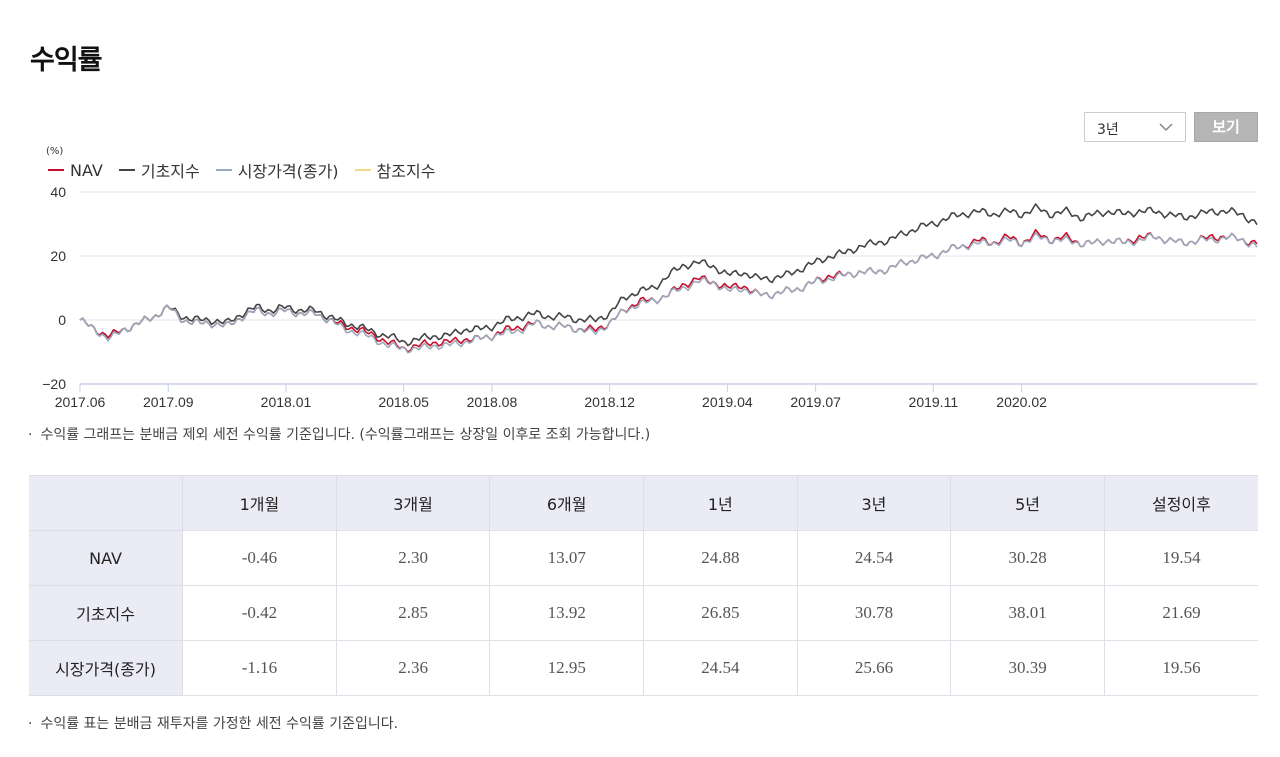 The width and height of the screenshot is (1280, 757). Describe the element at coordinates (815, 402) in the screenshot. I see `x-tick-label: 2019.07` at that location.